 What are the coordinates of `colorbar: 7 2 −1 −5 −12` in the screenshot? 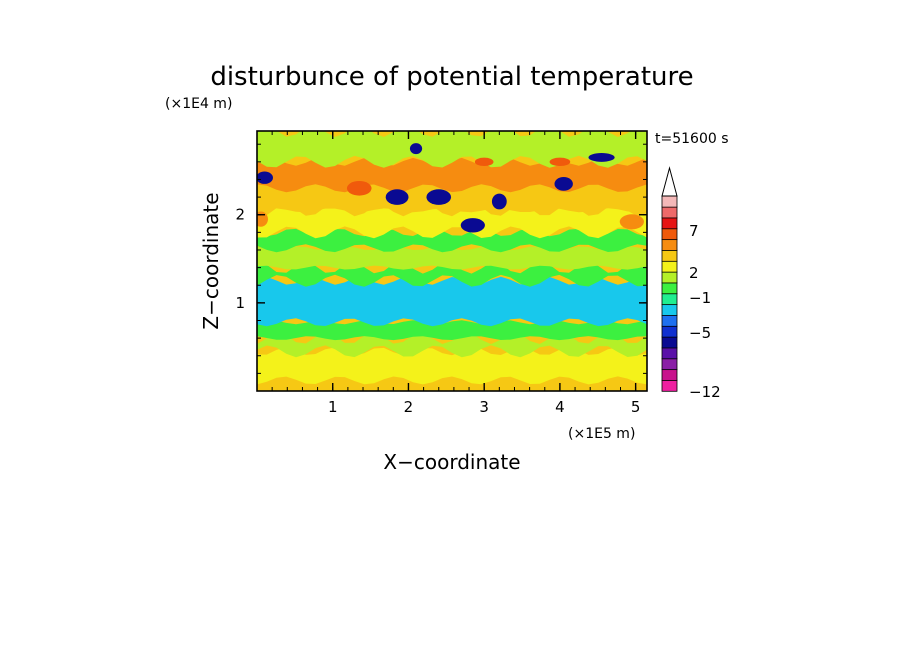 It's located at (691, 283).